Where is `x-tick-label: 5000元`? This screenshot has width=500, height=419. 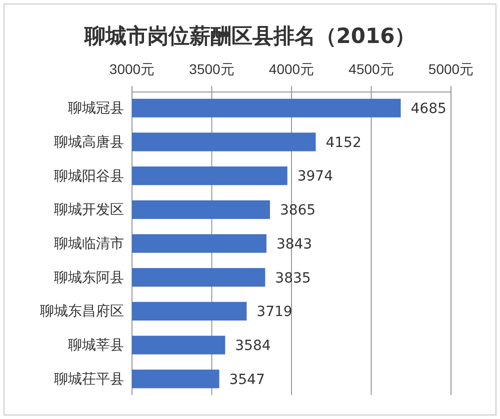
x-tick-label: 5000元 is located at coordinates (451, 69).